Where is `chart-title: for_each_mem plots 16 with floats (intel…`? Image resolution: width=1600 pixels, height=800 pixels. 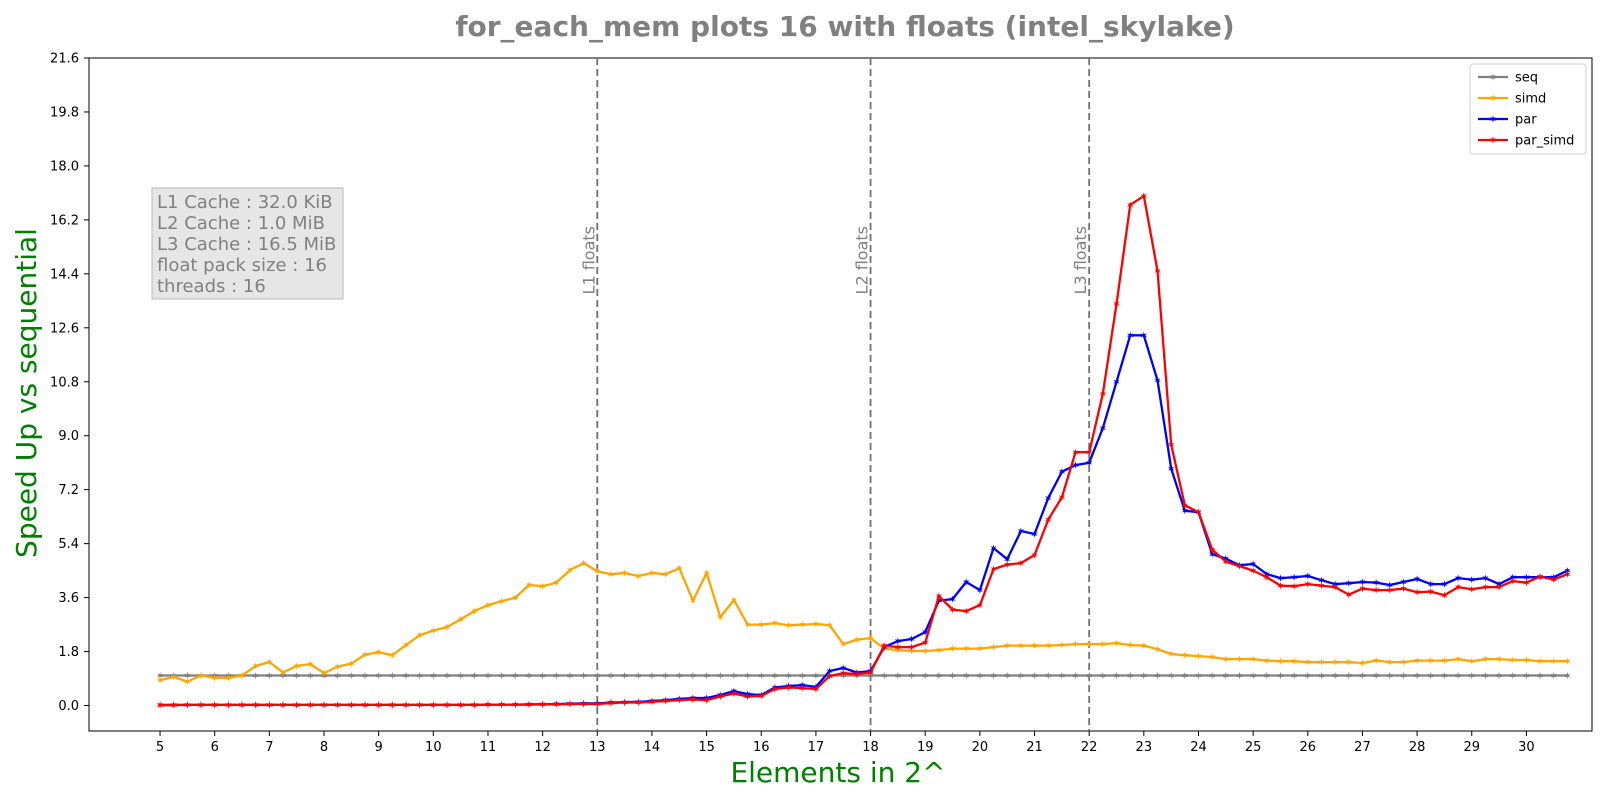 chart-title: for_each_mem plots 16 with floats (intel… is located at coordinates (844, 26).